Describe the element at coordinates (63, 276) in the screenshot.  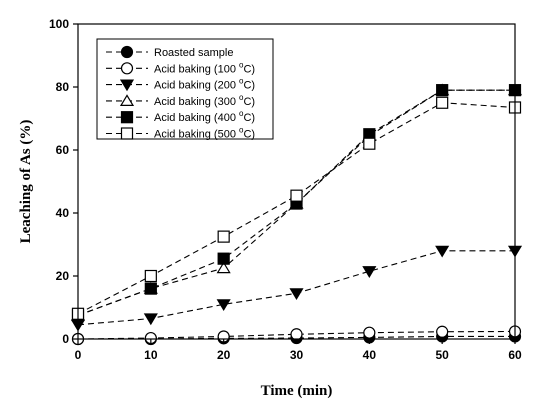
I see `y-tick-label: 20` at that location.